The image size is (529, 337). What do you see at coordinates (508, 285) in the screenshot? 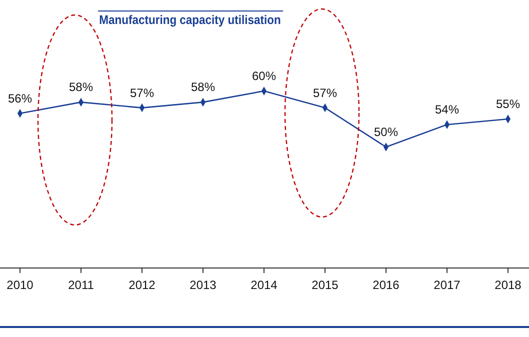
I see `x-tick-label: 2018` at bounding box center [508, 285].